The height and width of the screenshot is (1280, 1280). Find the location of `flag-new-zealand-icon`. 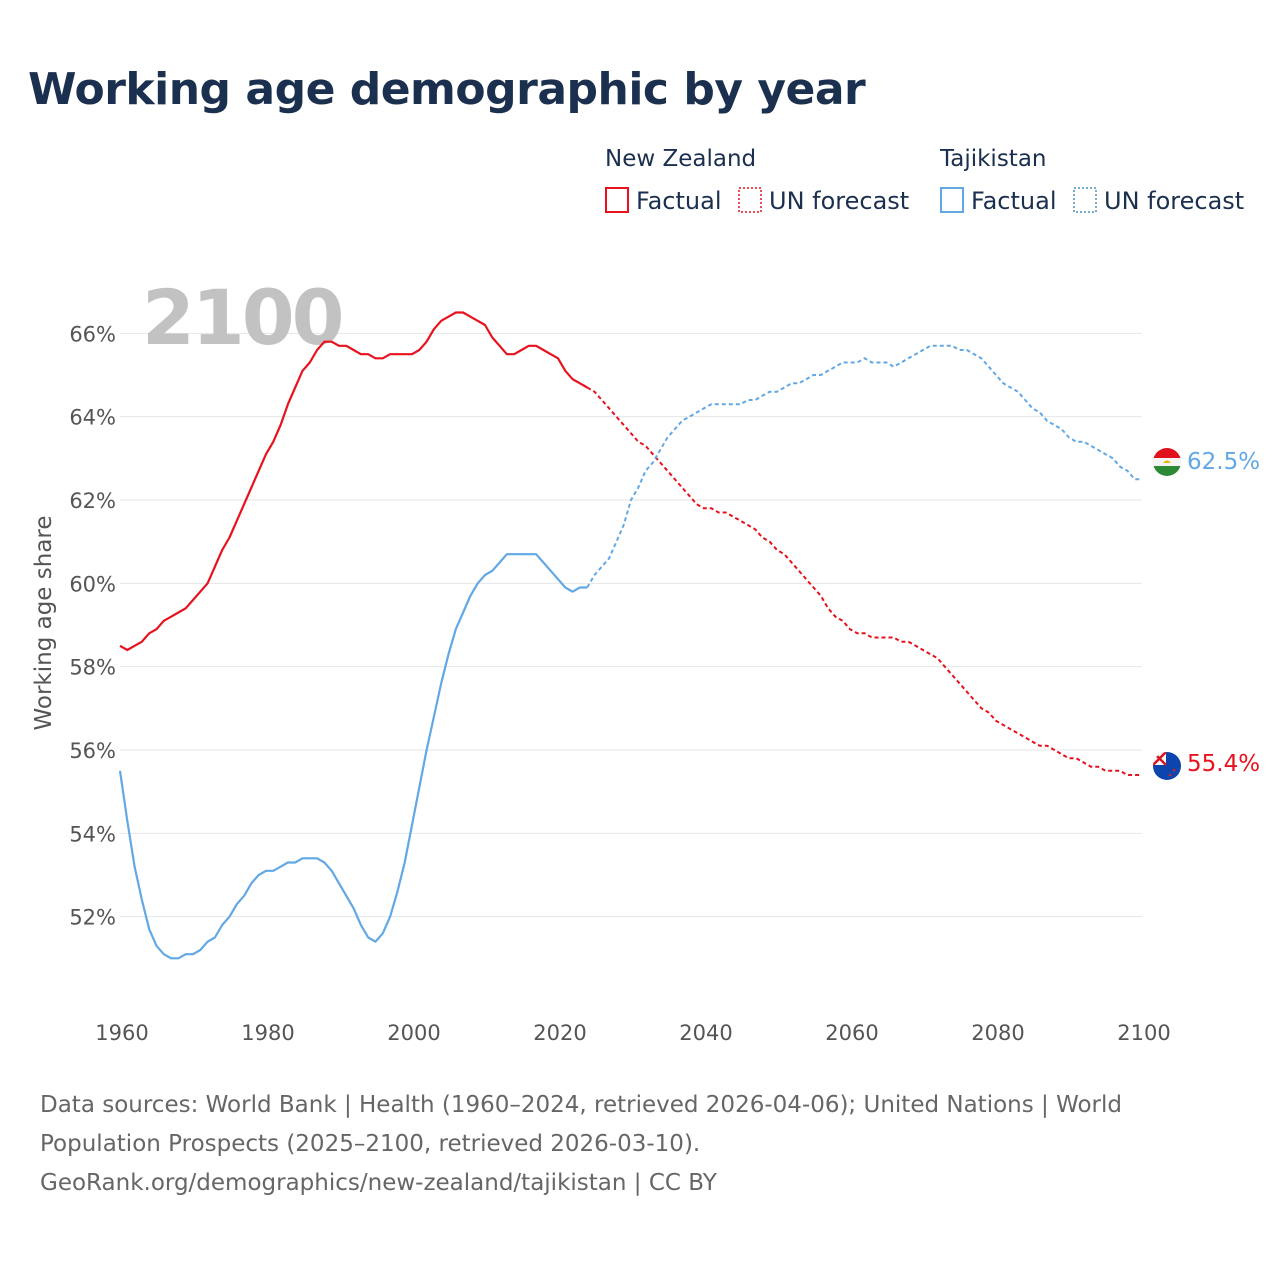

flag-new-zealand-icon is located at coordinates (1167, 766).